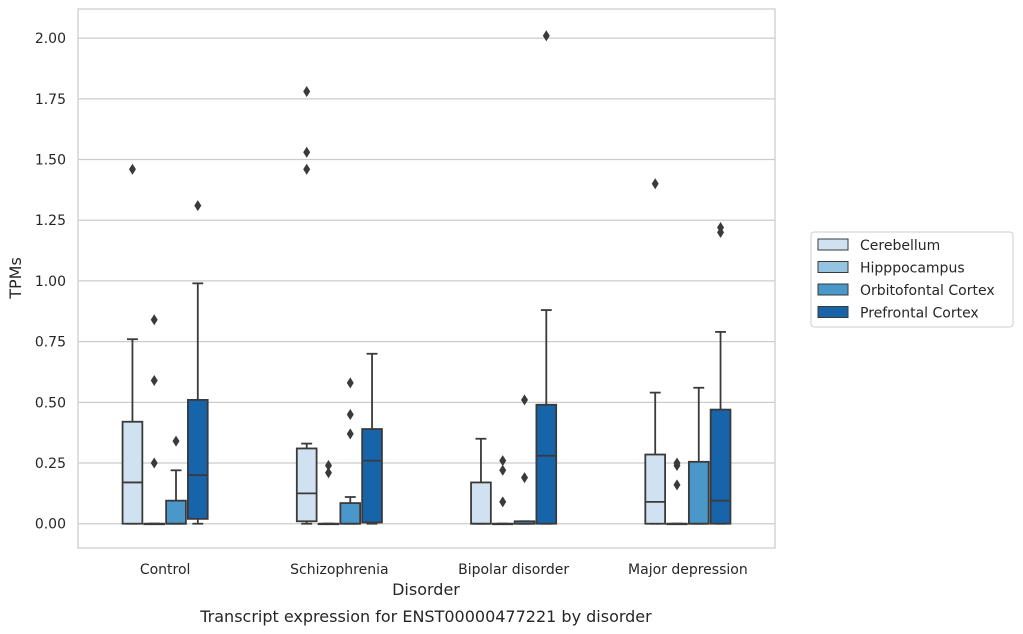 Image resolution: width=1023 pixels, height=634 pixels. What do you see at coordinates (912, 269) in the screenshot?
I see `legend-label: Hipppocampus` at bounding box center [912, 269].